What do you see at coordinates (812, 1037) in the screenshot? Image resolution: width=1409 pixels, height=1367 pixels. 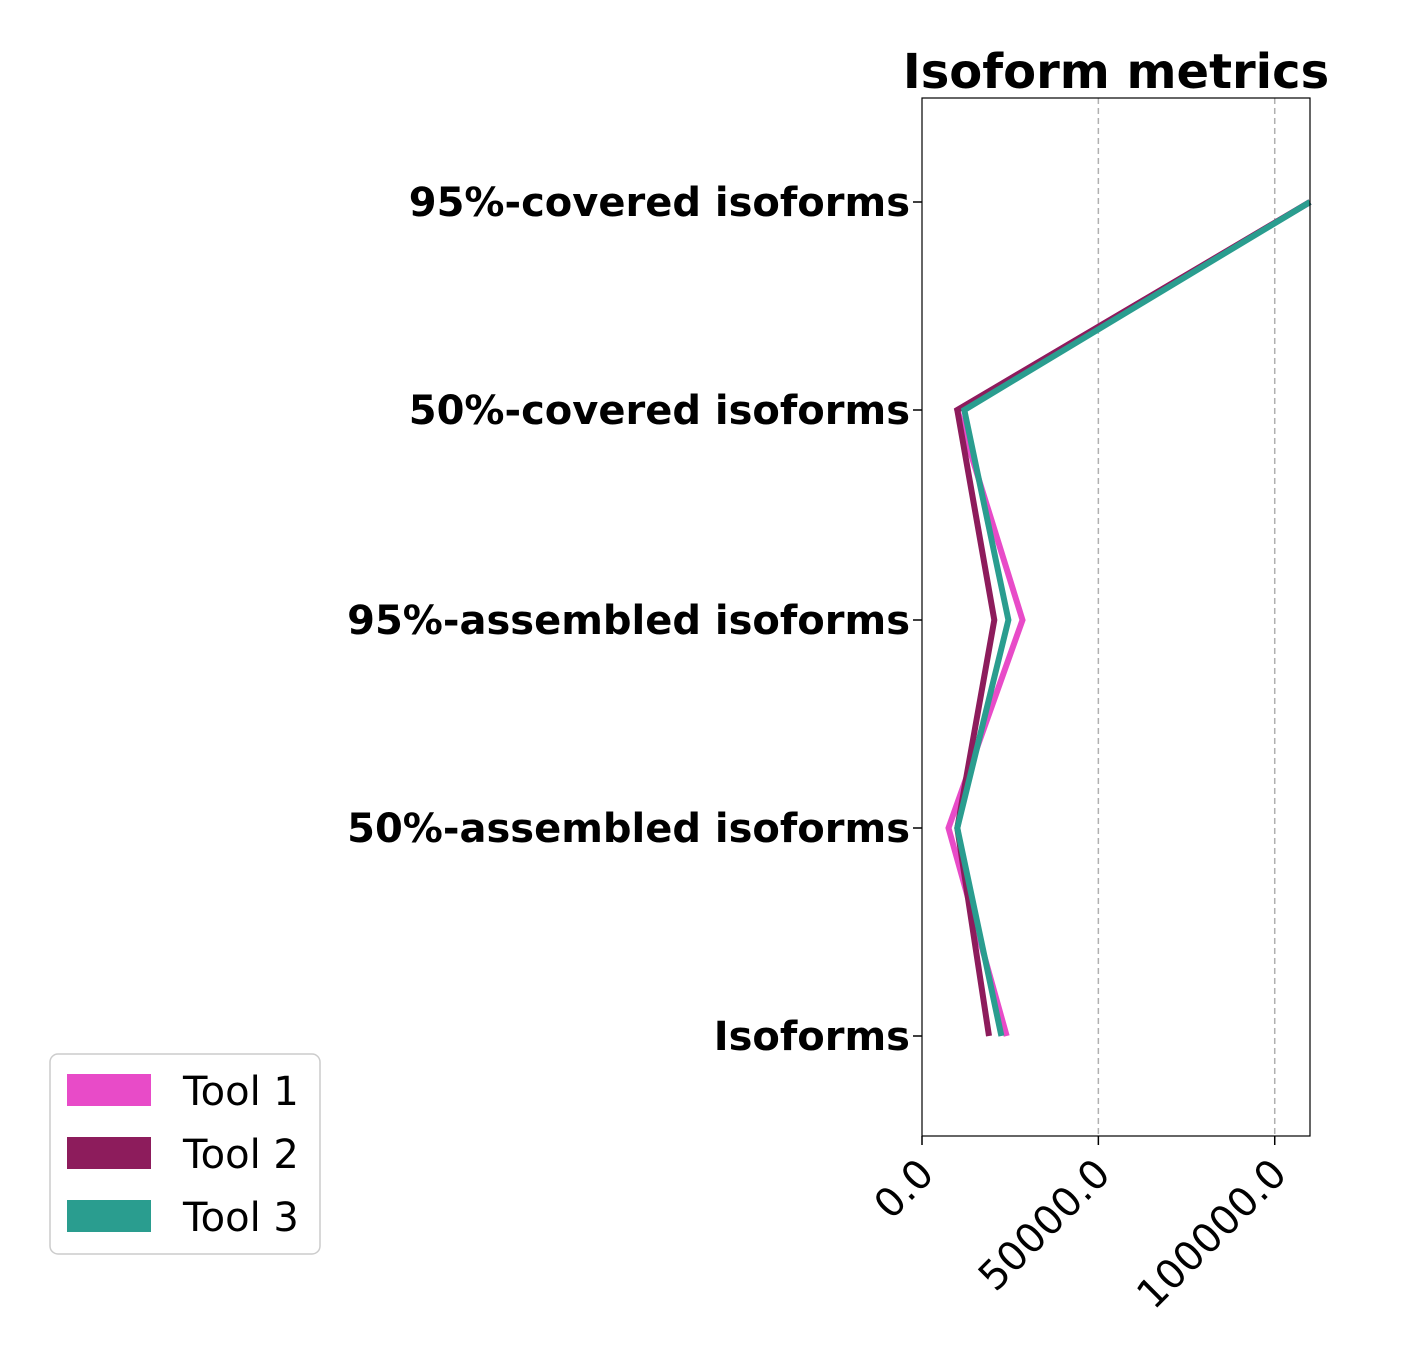 I see `y-tick-label: Isoforms` at bounding box center [812, 1037].